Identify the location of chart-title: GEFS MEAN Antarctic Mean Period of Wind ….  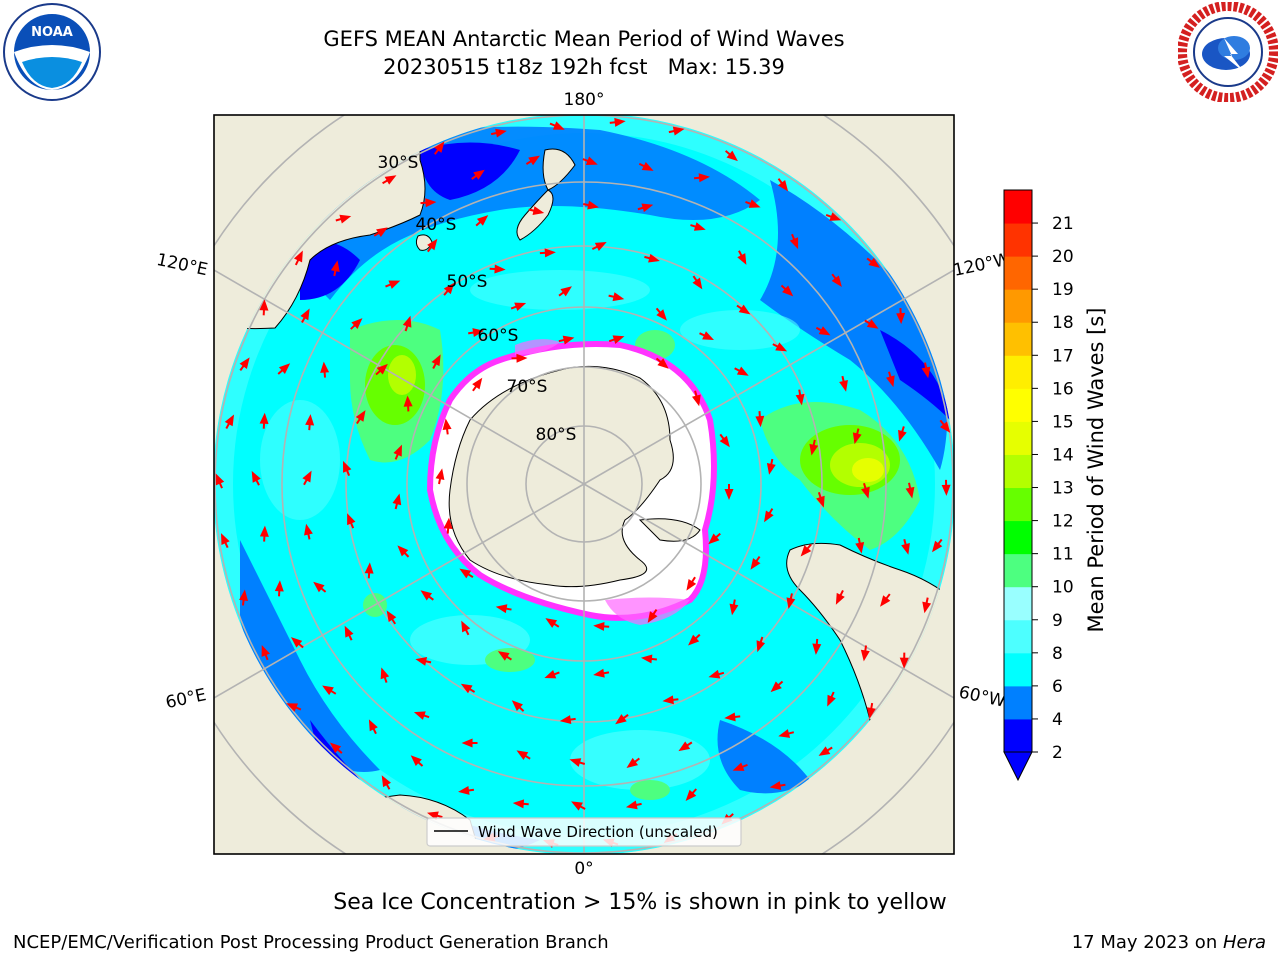
(584, 39).